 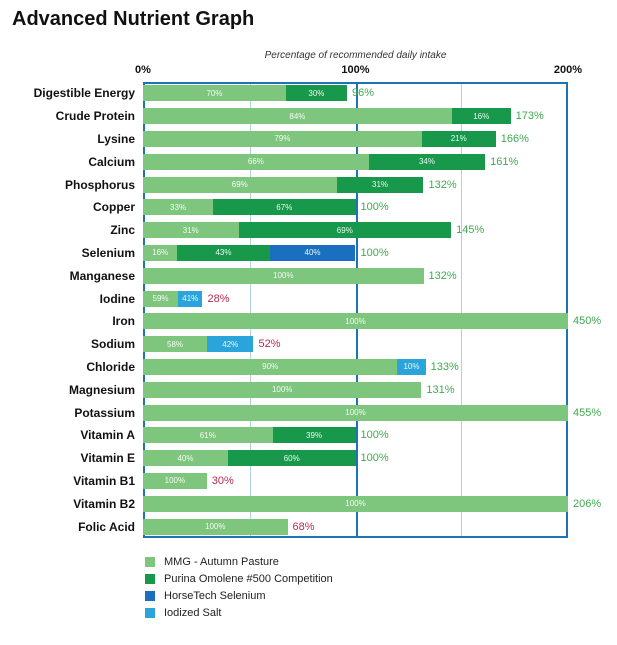 I want to click on category-label: Iron, so click(x=123, y=321).